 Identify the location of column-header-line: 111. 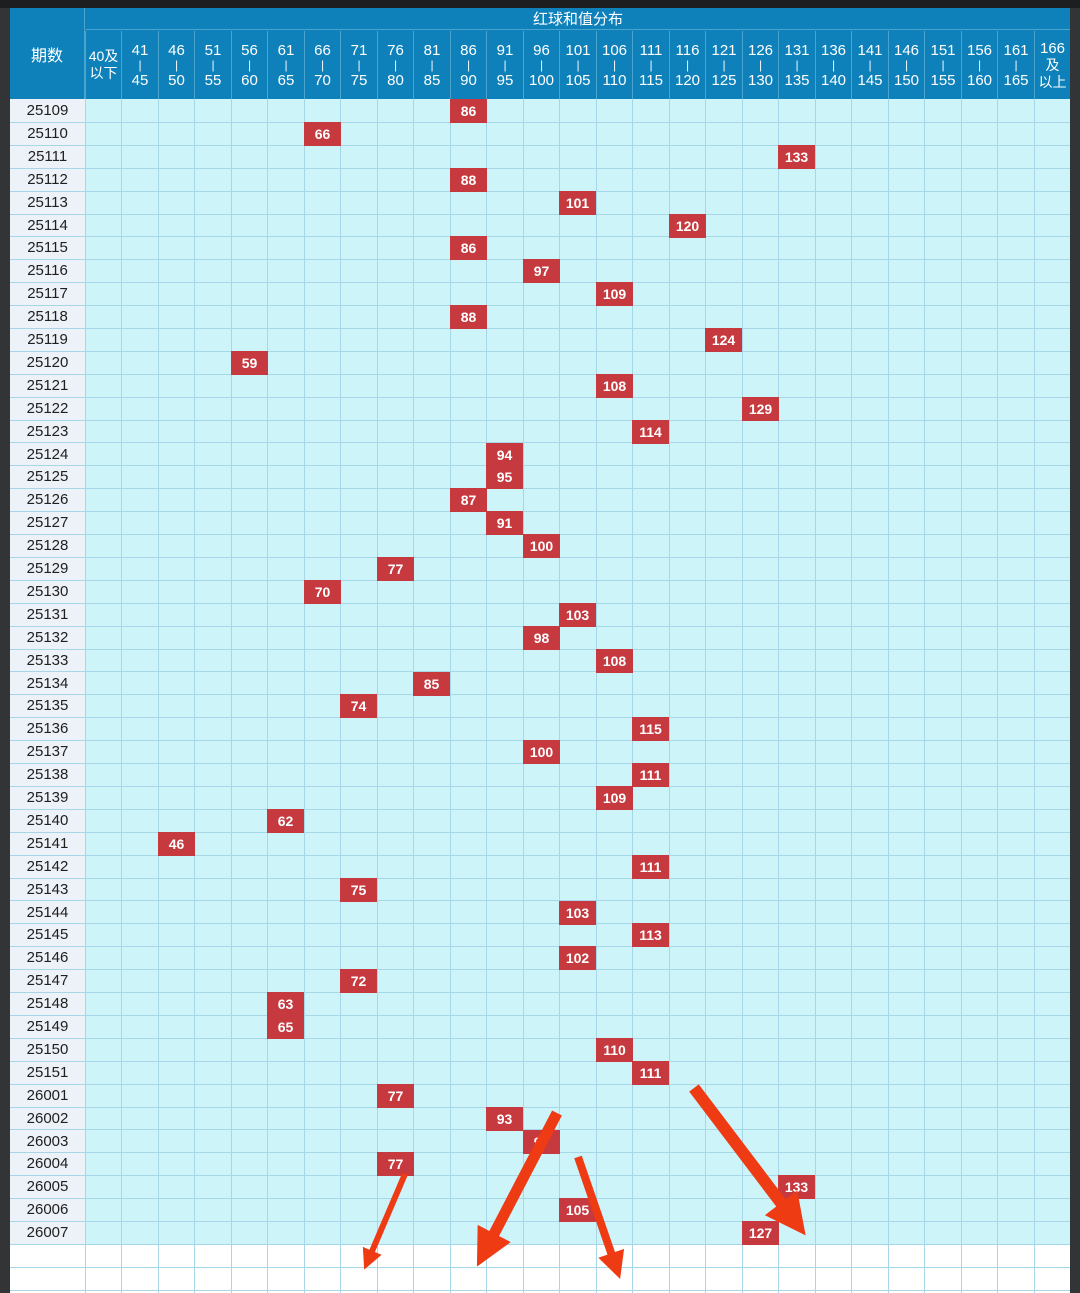
(651, 50).